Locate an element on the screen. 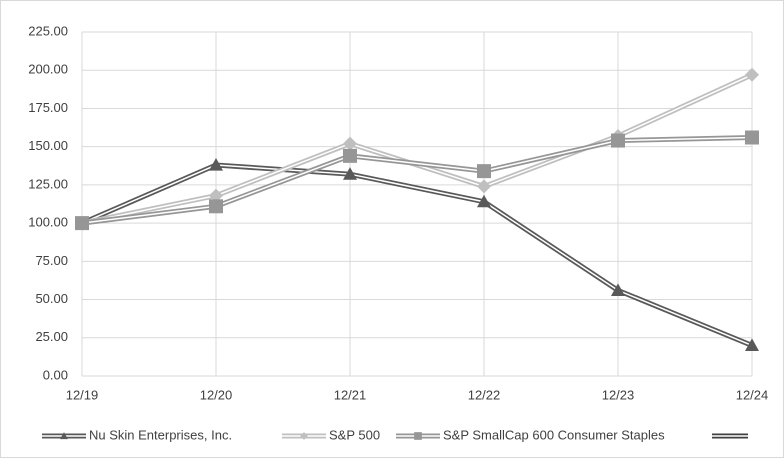  y-tick-label: 150.00 is located at coordinates (48, 145).